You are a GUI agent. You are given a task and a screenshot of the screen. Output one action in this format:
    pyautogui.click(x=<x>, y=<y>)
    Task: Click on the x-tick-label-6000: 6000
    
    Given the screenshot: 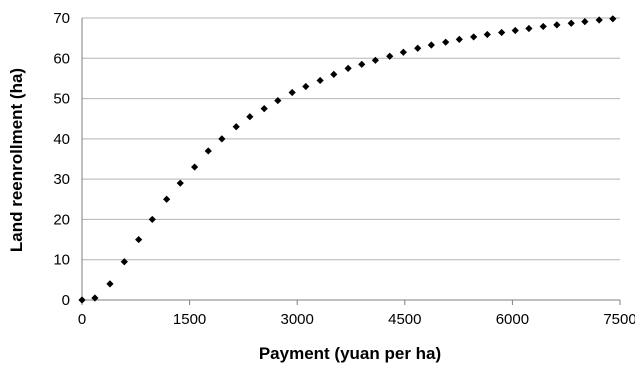 What is the action you would take?
    pyautogui.click(x=512, y=319)
    